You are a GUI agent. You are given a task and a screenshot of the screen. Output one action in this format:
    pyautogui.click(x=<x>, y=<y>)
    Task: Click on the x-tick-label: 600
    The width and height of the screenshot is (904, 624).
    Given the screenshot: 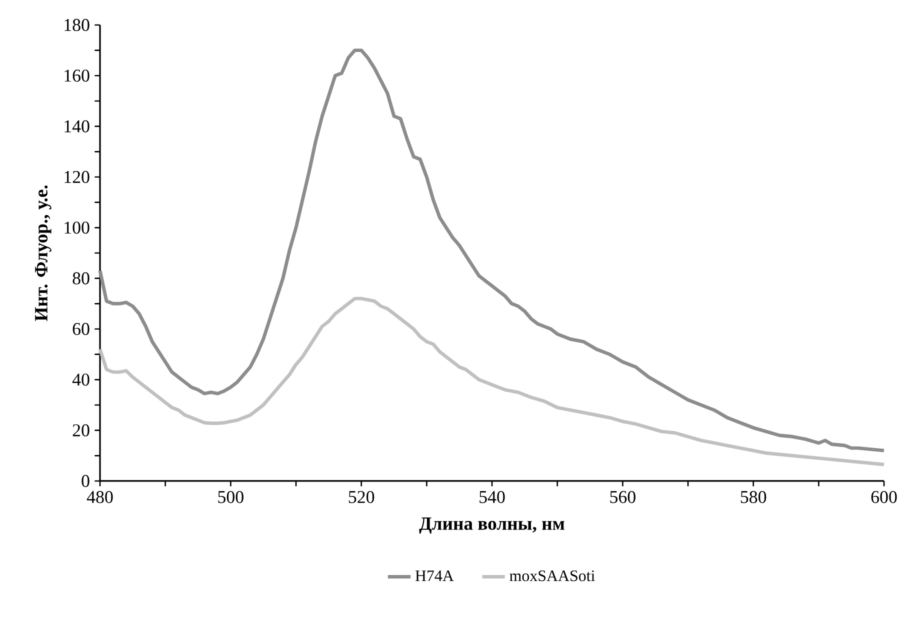 What is the action you would take?
    pyautogui.click(x=884, y=497)
    